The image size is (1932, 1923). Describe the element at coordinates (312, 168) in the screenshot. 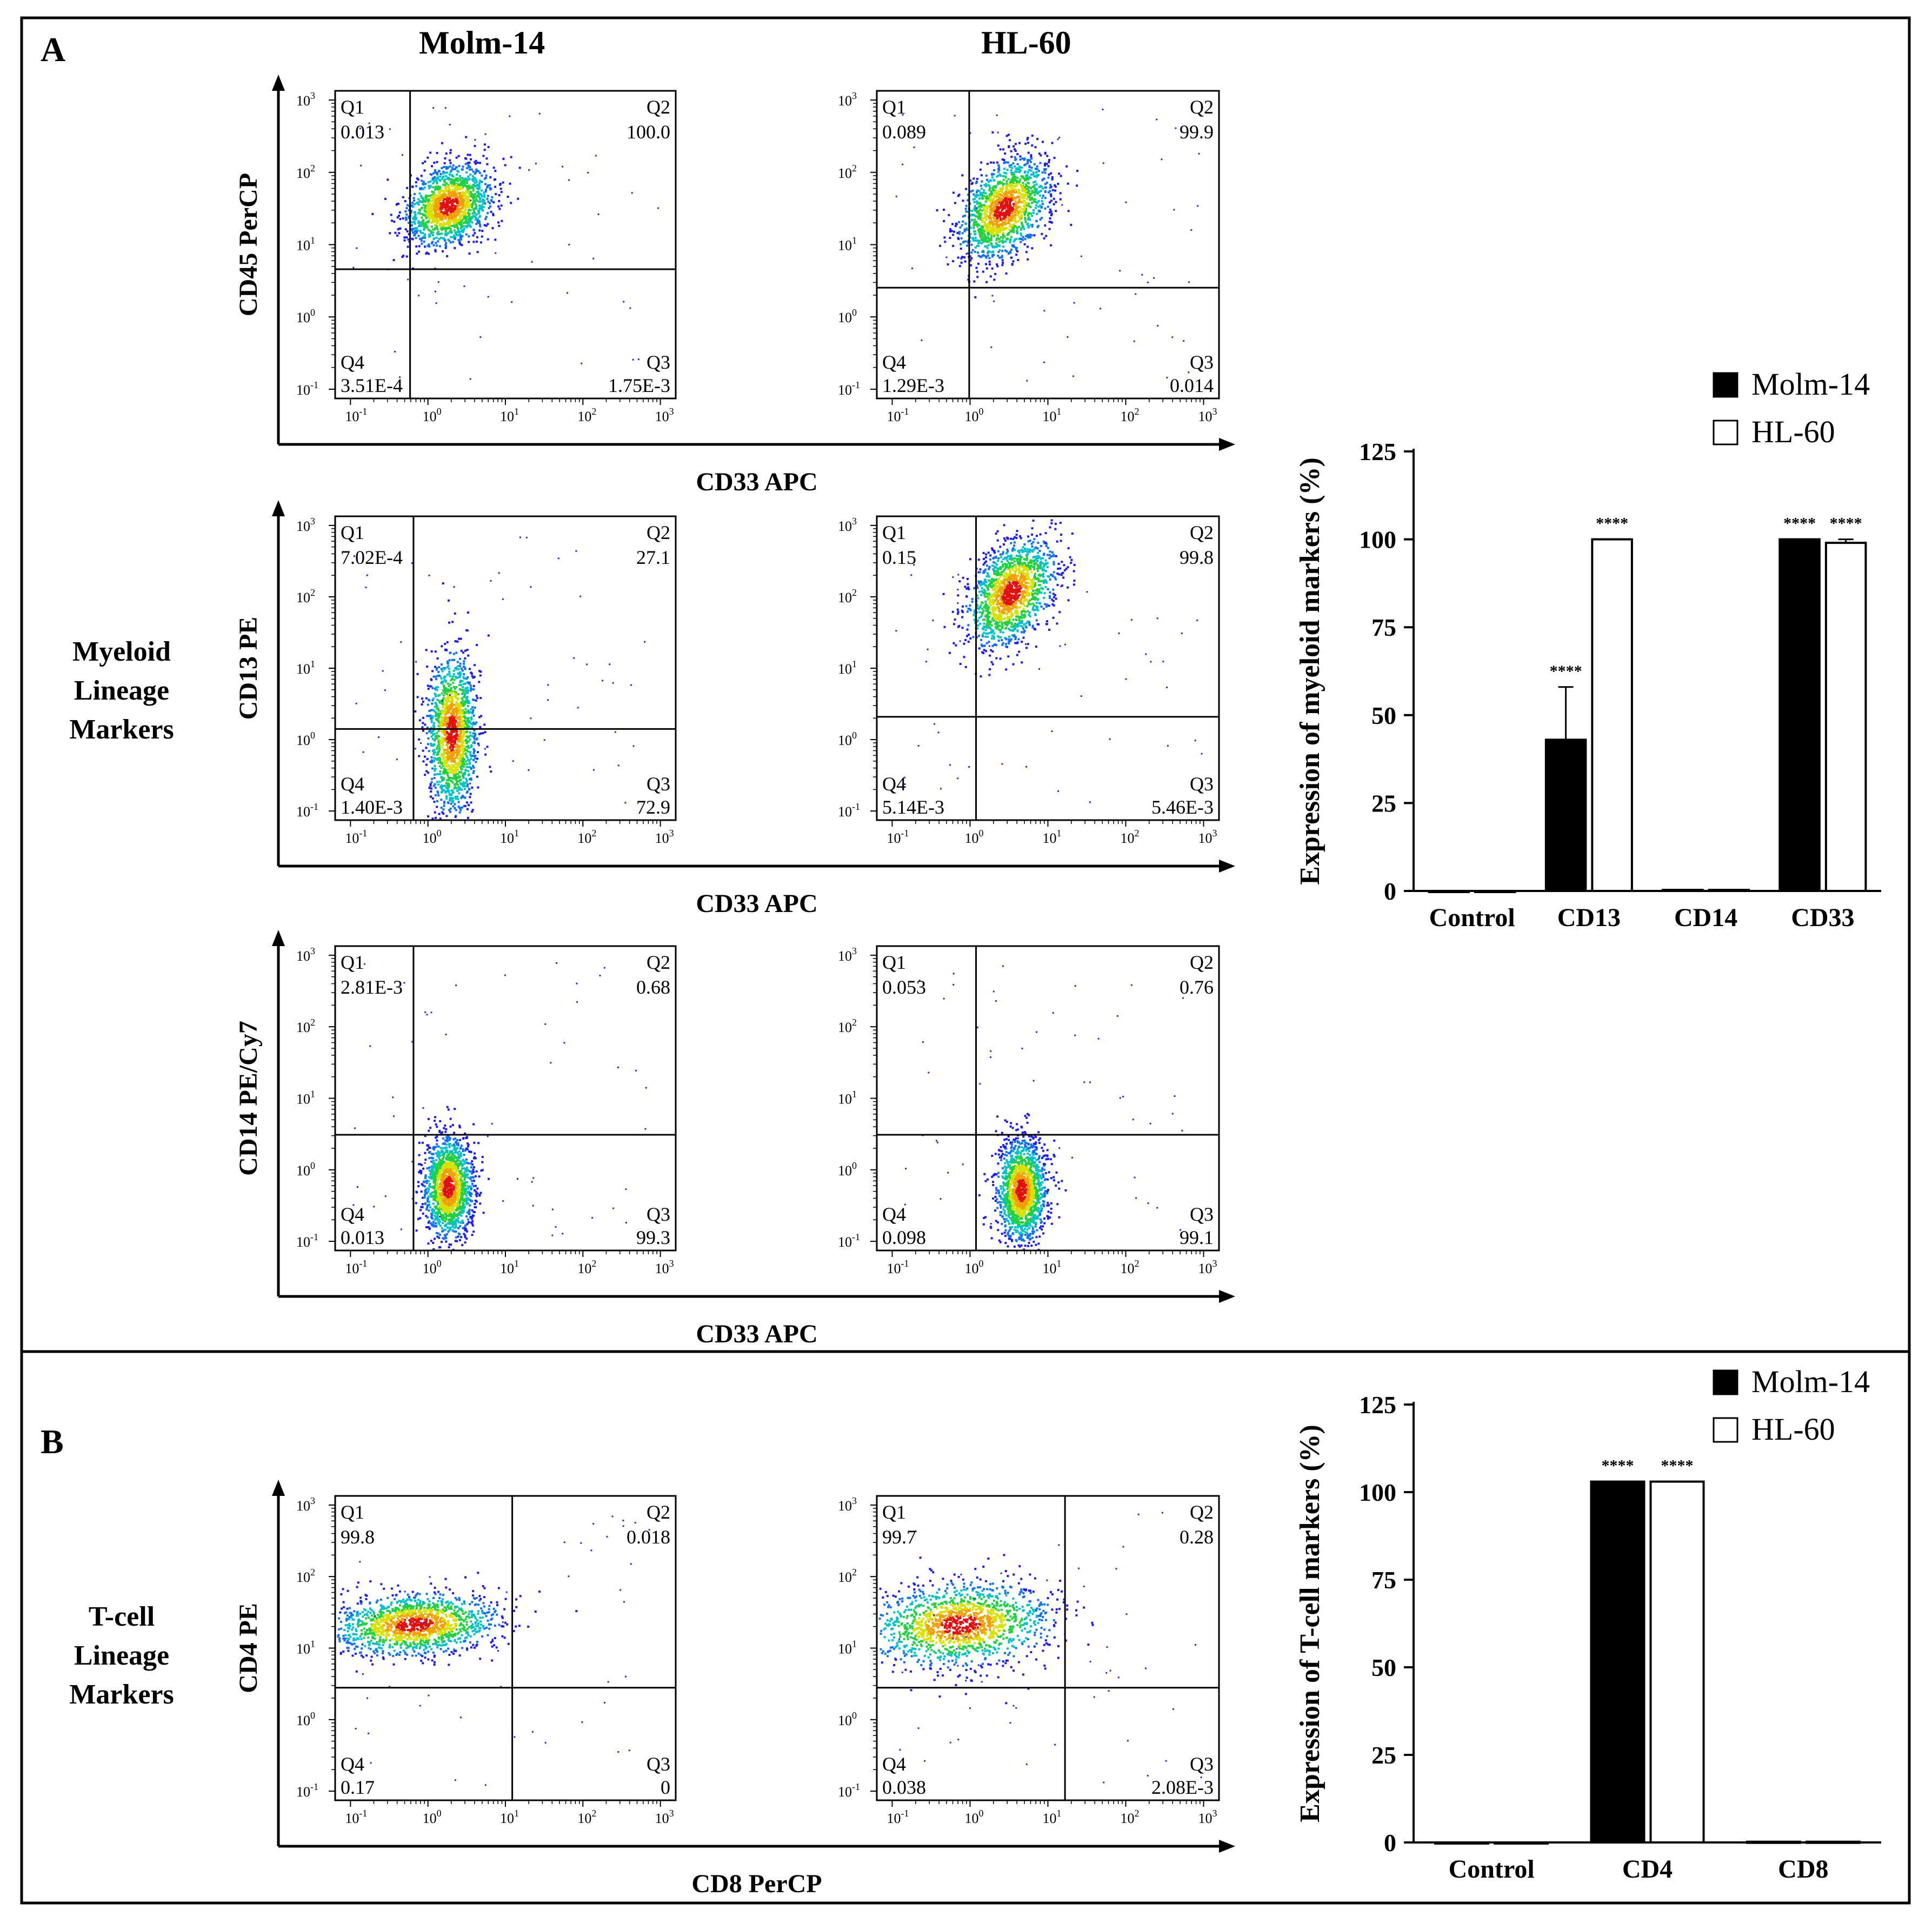

I see `y-tick-exponent: 2` at that location.